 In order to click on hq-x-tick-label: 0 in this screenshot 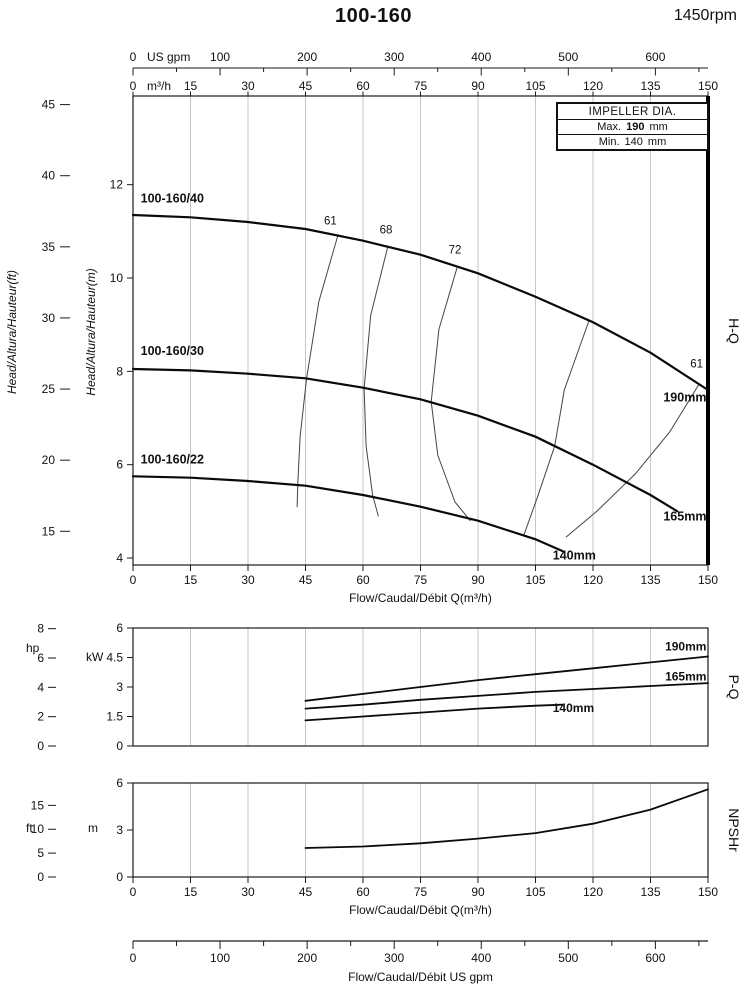, I will do `click(133, 580)`.